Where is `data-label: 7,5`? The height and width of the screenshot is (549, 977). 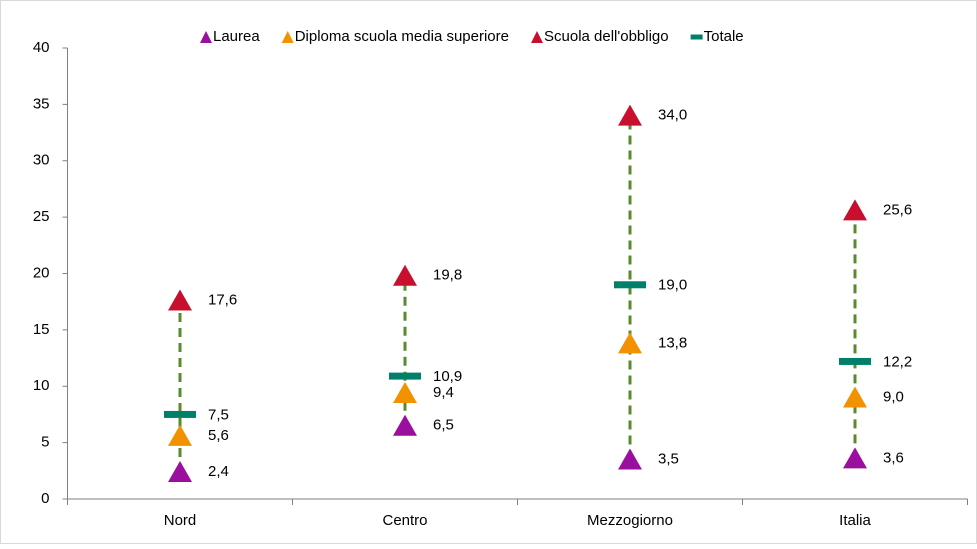 data-label: 7,5 is located at coordinates (218, 414).